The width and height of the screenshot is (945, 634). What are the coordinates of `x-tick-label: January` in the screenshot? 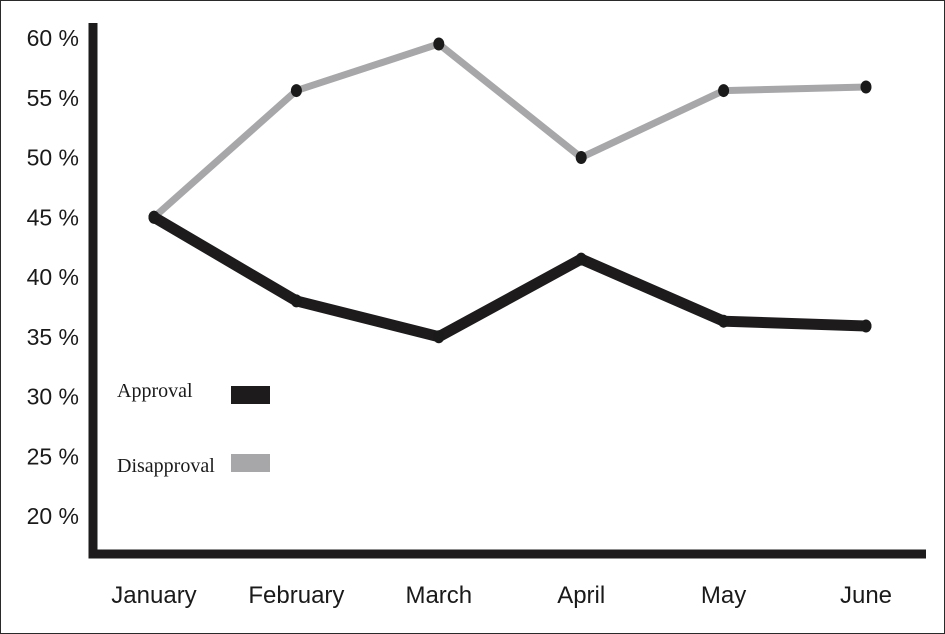 It's located at (153, 595).